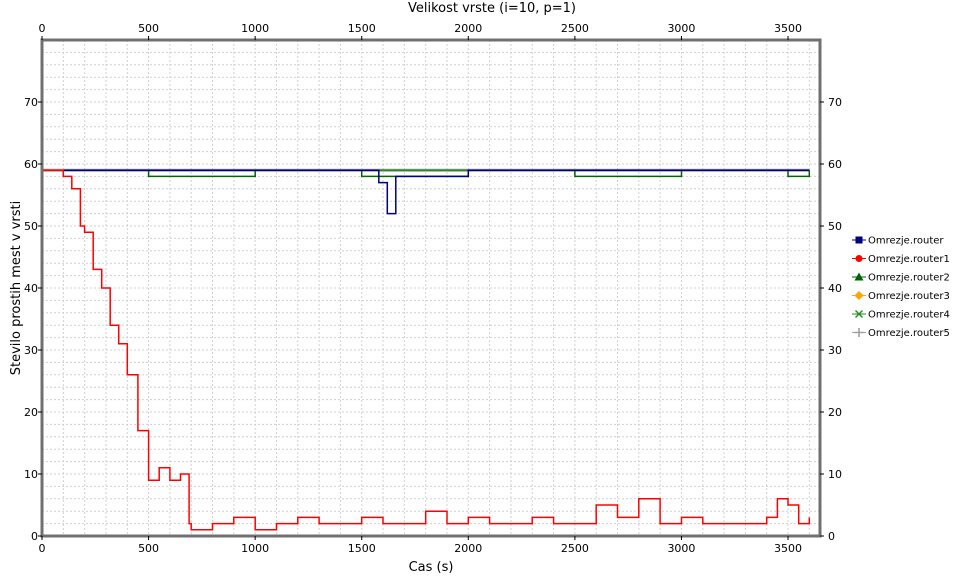 This screenshot has width=960, height=576. What do you see at coordinates (148, 28) in the screenshot?
I see `x-tick-label-top: 500` at bounding box center [148, 28].